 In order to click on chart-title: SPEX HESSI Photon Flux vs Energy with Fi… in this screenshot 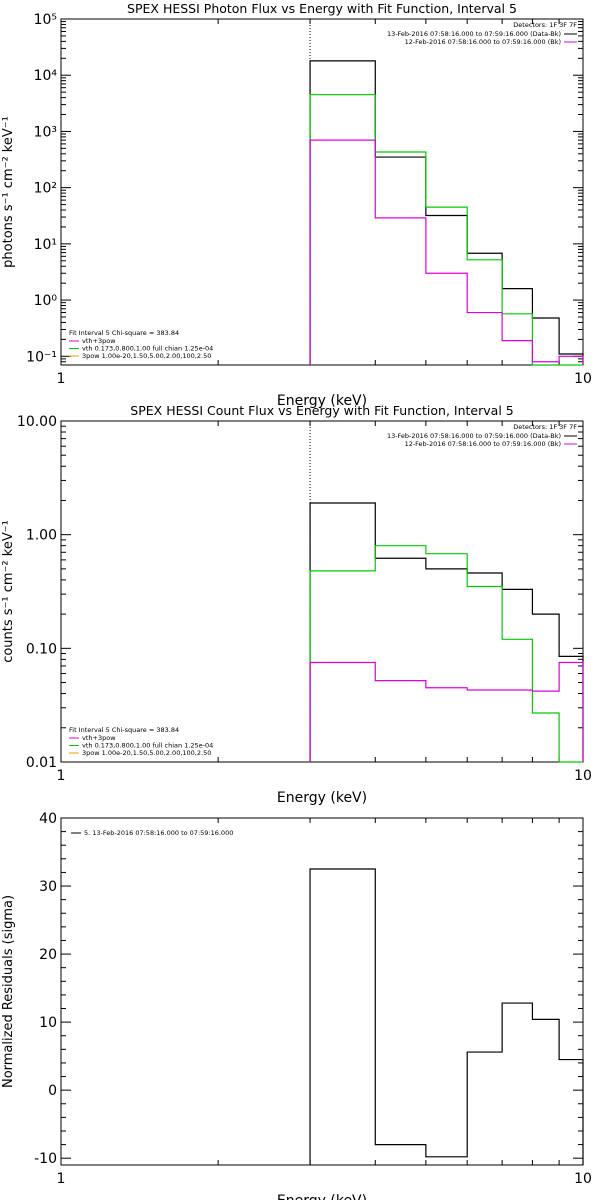, I will do `click(322, 8)`.